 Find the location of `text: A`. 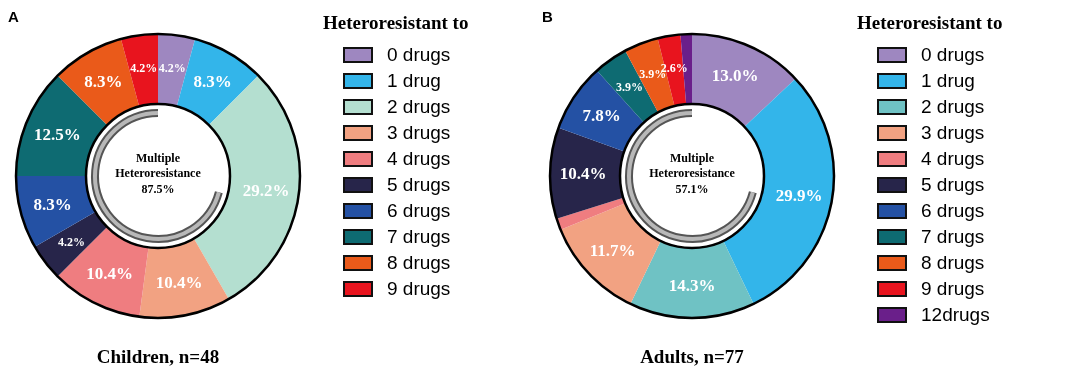

text: A is located at coordinates (13, 16).